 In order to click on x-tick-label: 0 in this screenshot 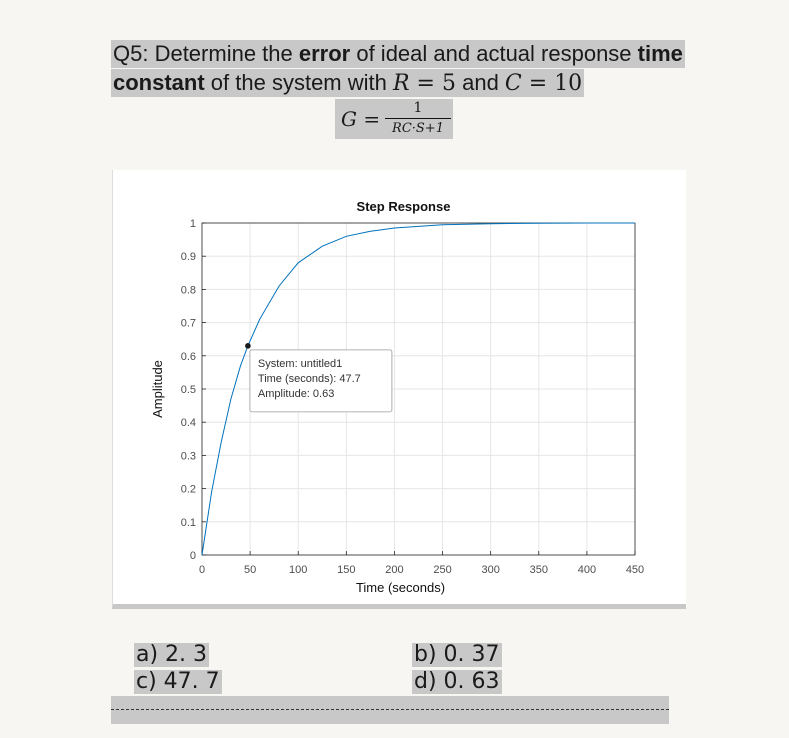, I will do `click(202, 570)`.